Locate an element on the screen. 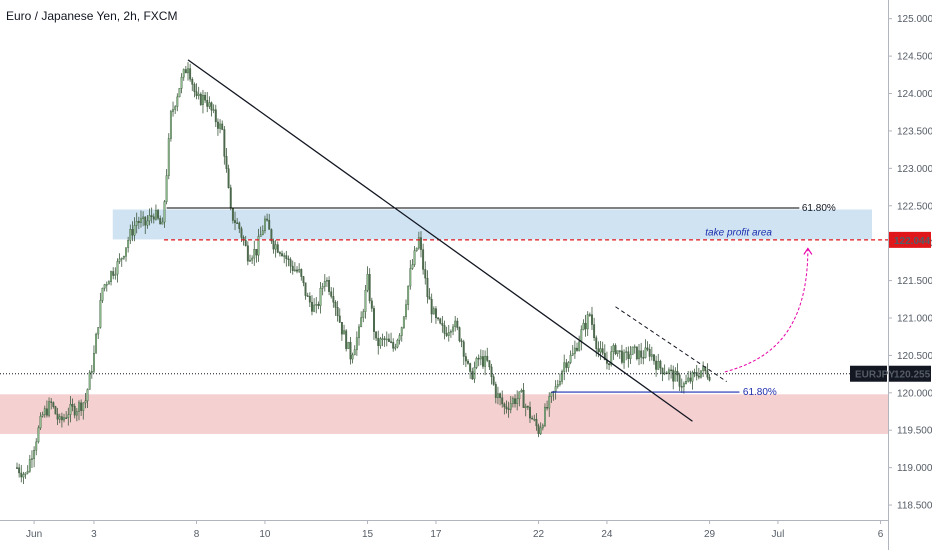  y-tick-label: 119.000 is located at coordinates (914, 468).